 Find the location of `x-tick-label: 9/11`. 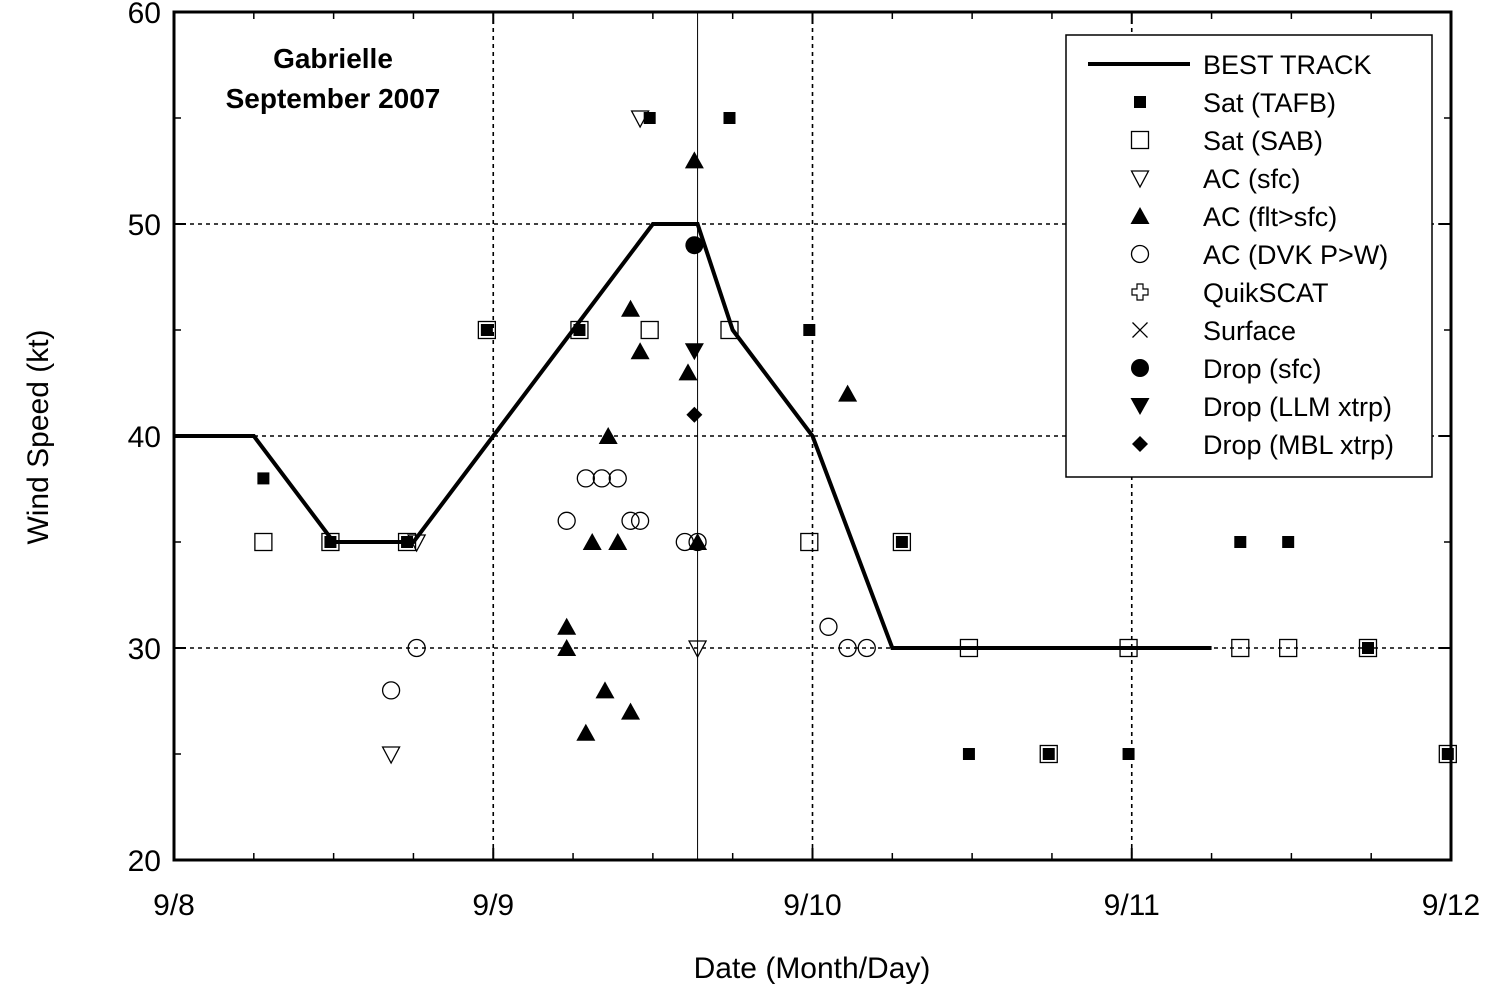

x-tick-label: 9/11 is located at coordinates (1132, 905).